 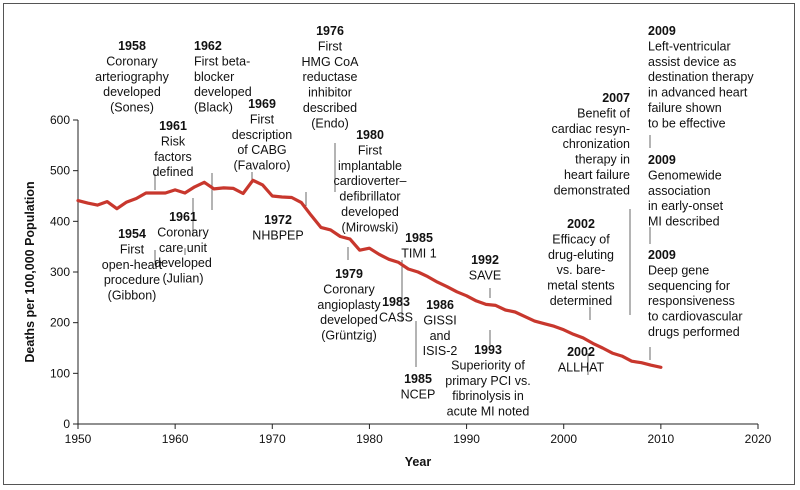 What do you see at coordinates (581, 301) in the screenshot?
I see `milestone-text: determined` at bounding box center [581, 301].